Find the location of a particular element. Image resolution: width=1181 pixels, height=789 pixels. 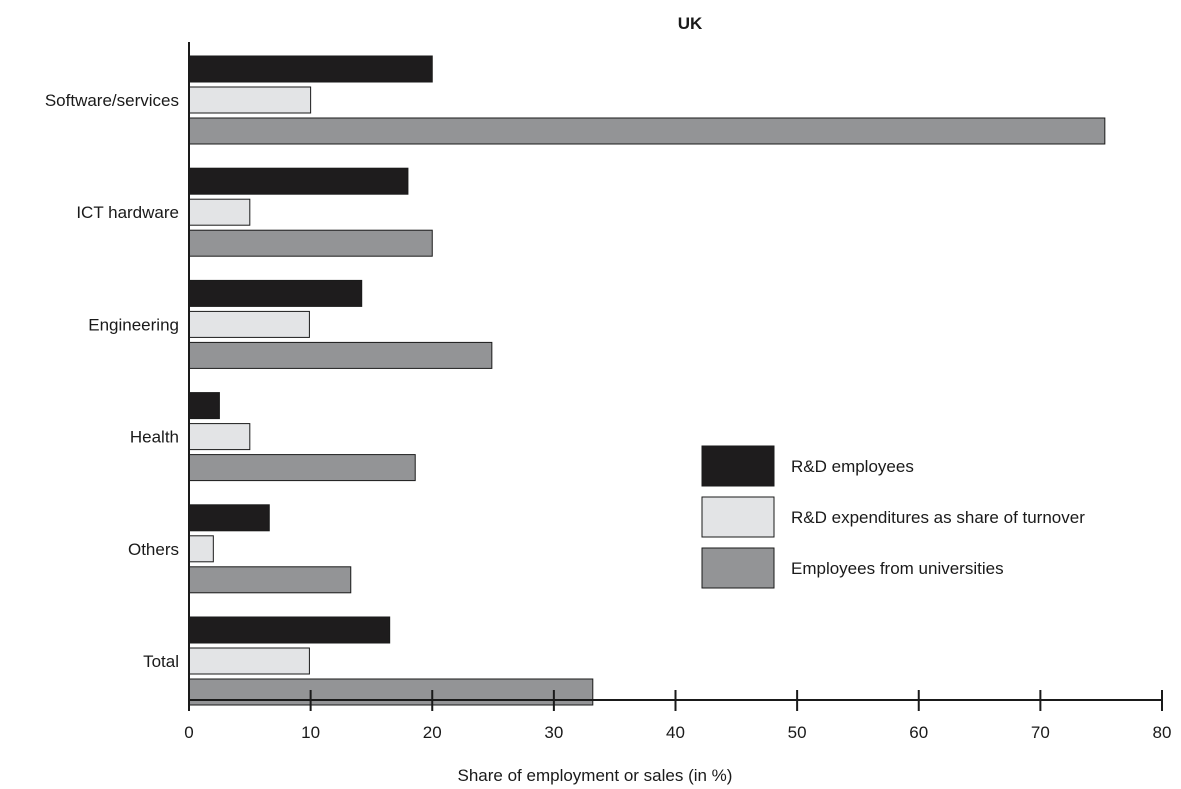

x-tick-label: 60 is located at coordinates (918, 732).